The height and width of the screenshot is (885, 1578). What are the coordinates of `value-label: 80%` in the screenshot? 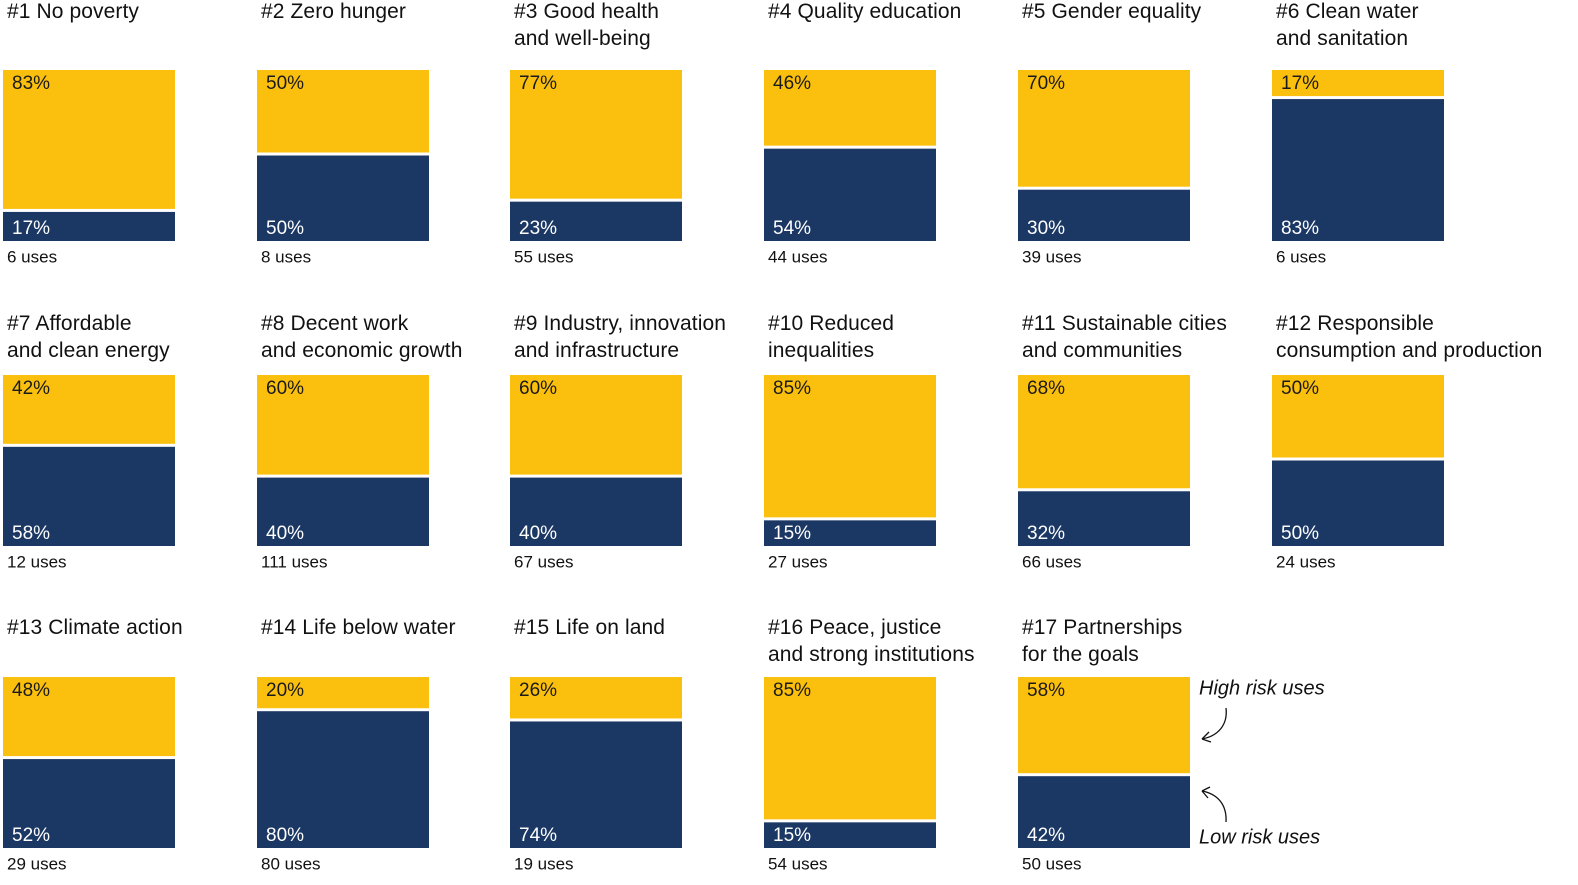 It's located at (285, 835).